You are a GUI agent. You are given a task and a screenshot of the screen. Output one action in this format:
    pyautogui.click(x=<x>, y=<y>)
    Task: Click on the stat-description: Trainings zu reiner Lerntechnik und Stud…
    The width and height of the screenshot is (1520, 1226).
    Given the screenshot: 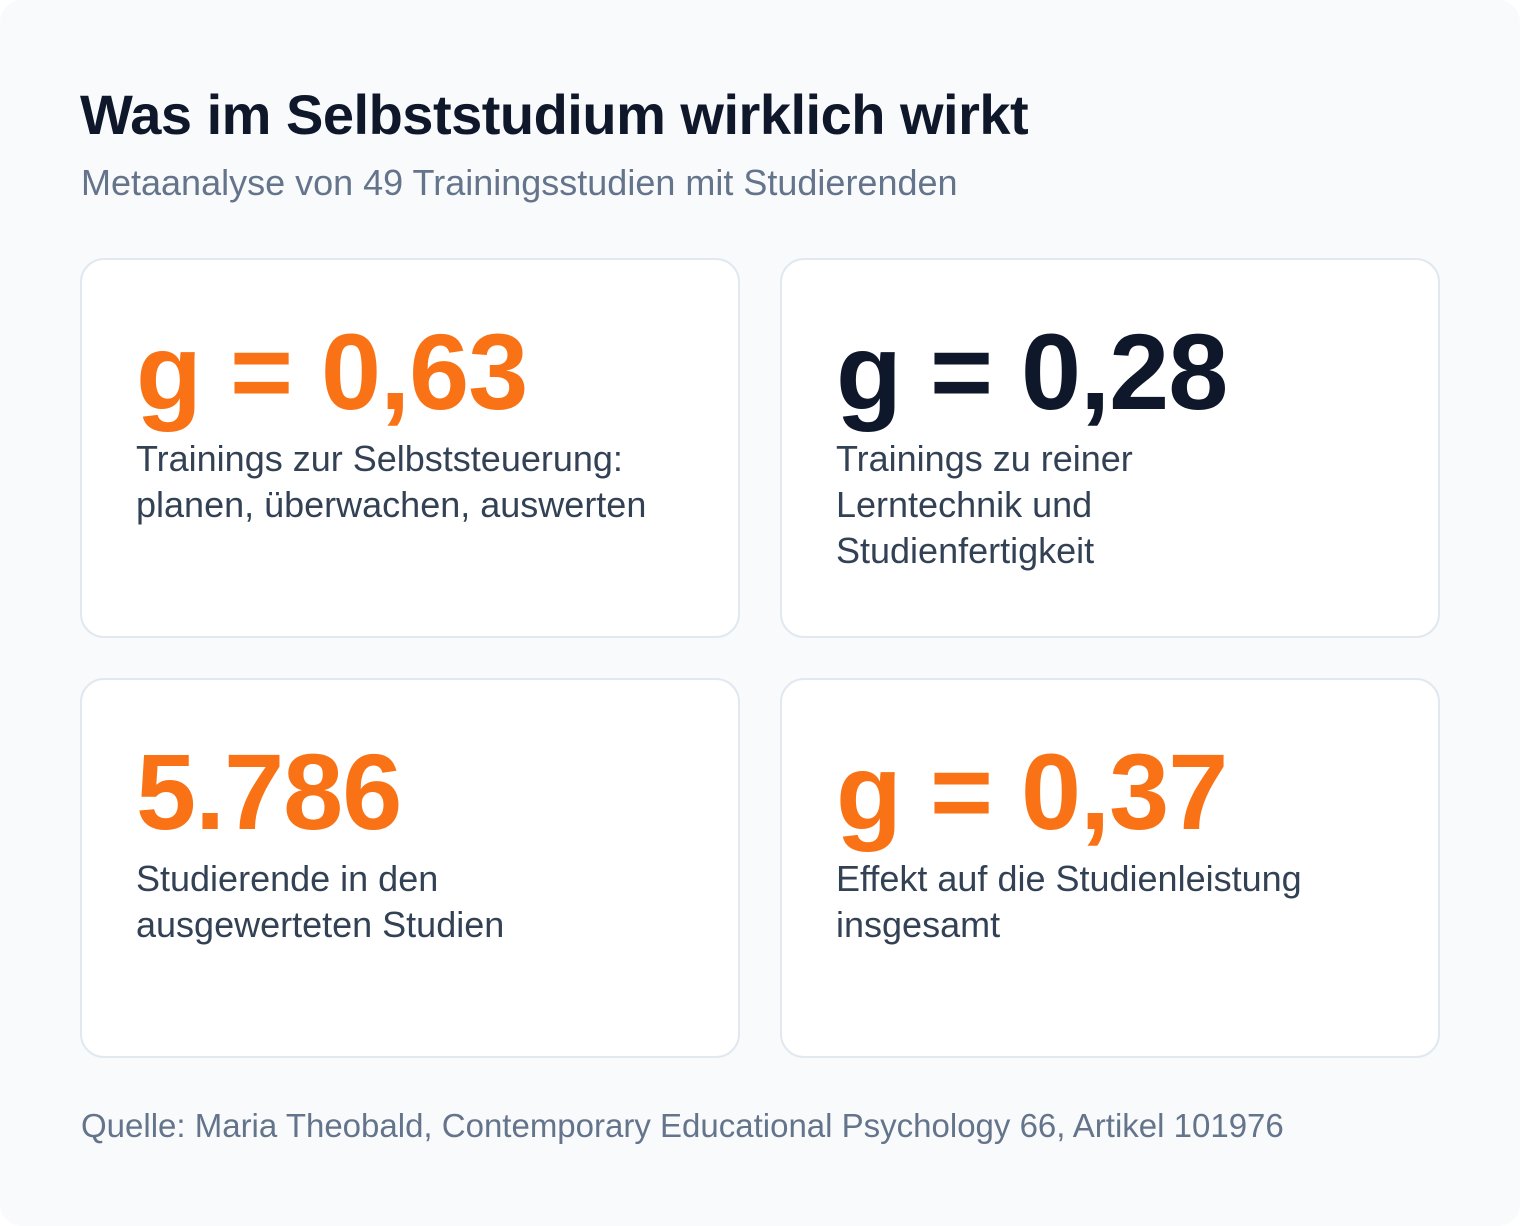 What is the action you would take?
    pyautogui.click(x=984, y=504)
    